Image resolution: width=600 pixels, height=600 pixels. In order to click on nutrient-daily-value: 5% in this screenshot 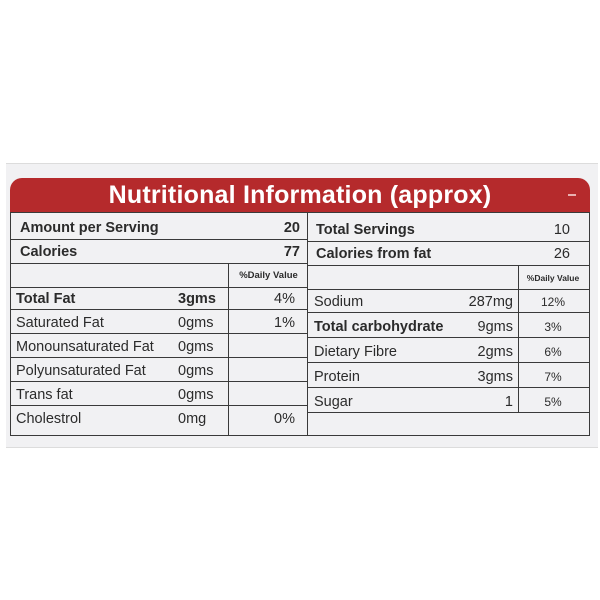, I will do `click(553, 402)`.